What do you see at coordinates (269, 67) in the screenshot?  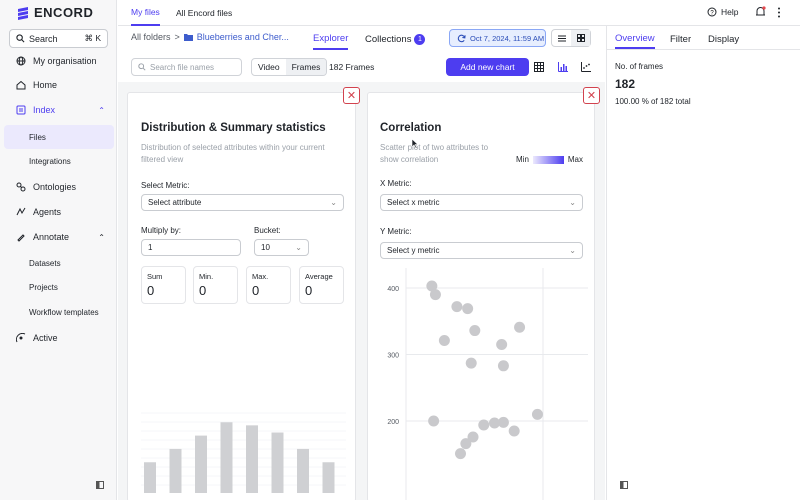 I see `seg-video: Video` at bounding box center [269, 67].